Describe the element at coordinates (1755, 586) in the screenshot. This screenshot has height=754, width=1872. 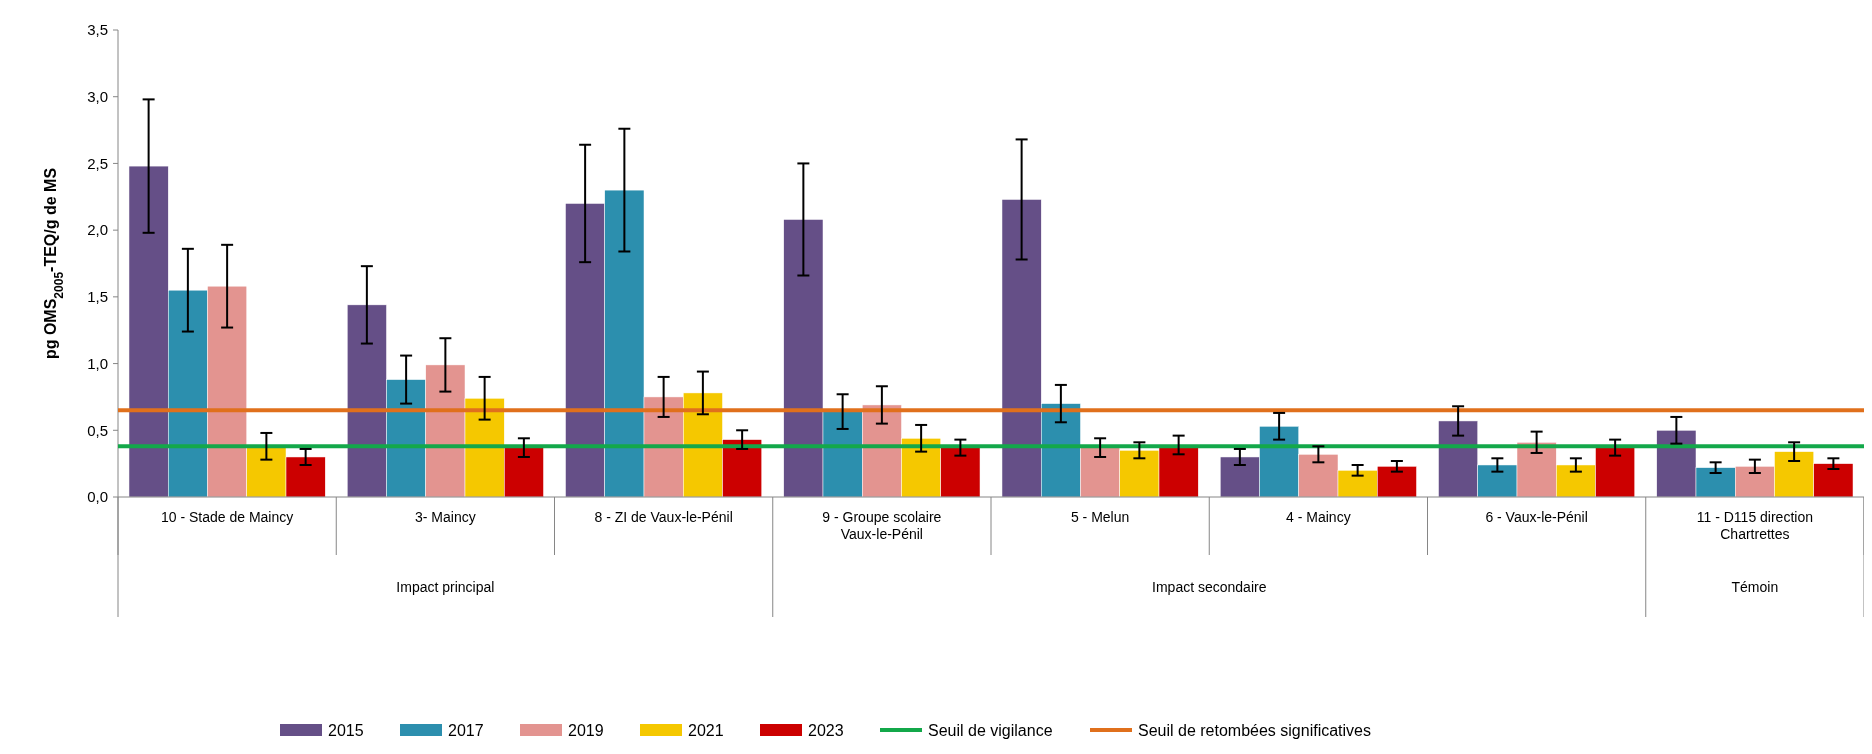
I see `text: Témoin` at that location.